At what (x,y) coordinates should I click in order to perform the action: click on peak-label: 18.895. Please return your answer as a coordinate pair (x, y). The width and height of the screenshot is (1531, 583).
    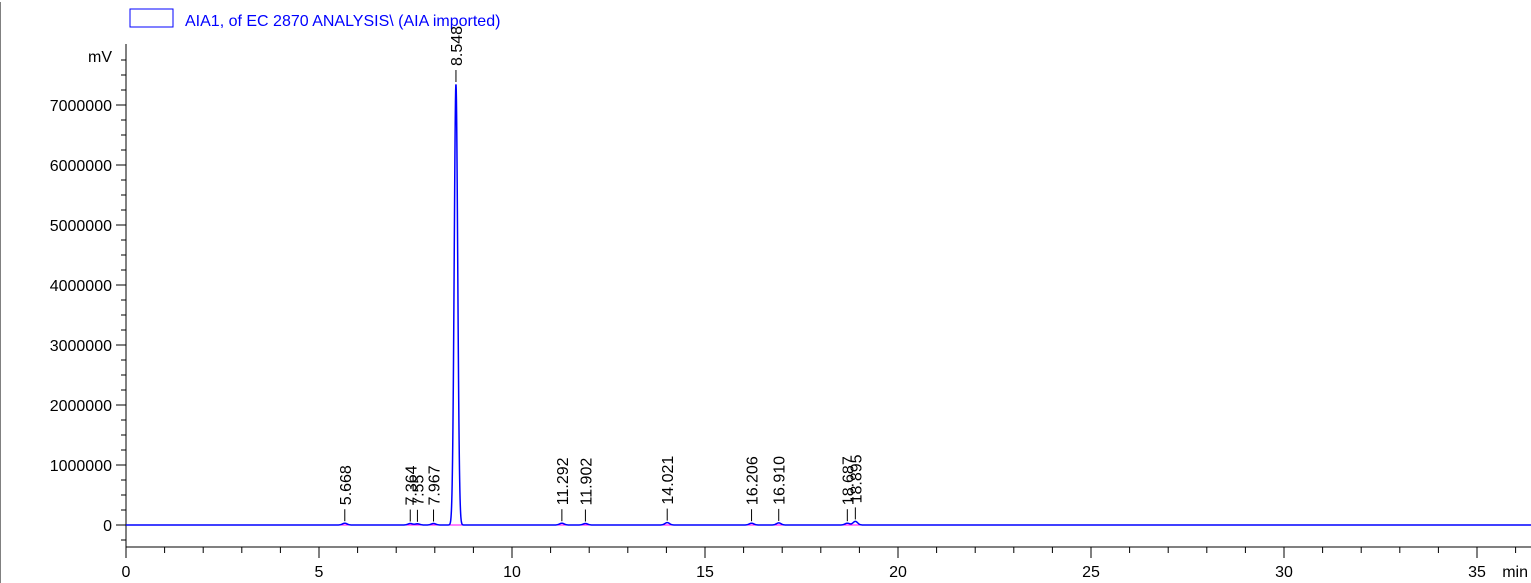
    Looking at the image, I should click on (856, 478).